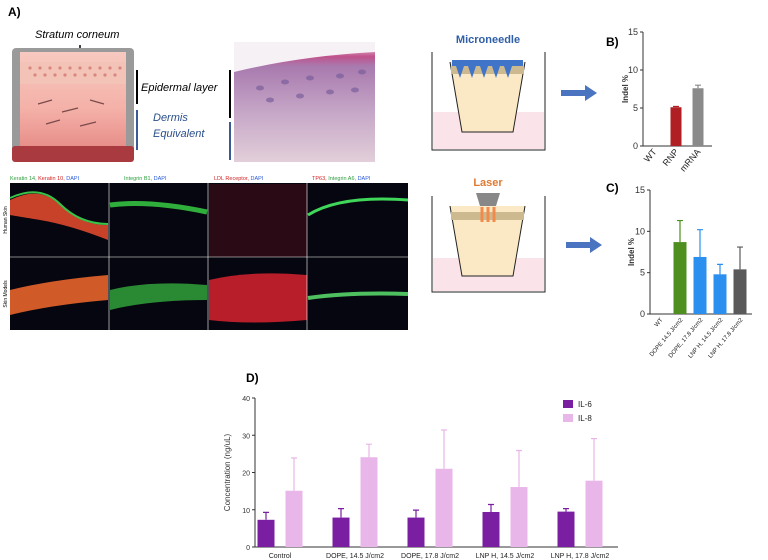 This screenshot has height=560, width=768. I want to click on laser-schematic: Laser, so click(516, 235).